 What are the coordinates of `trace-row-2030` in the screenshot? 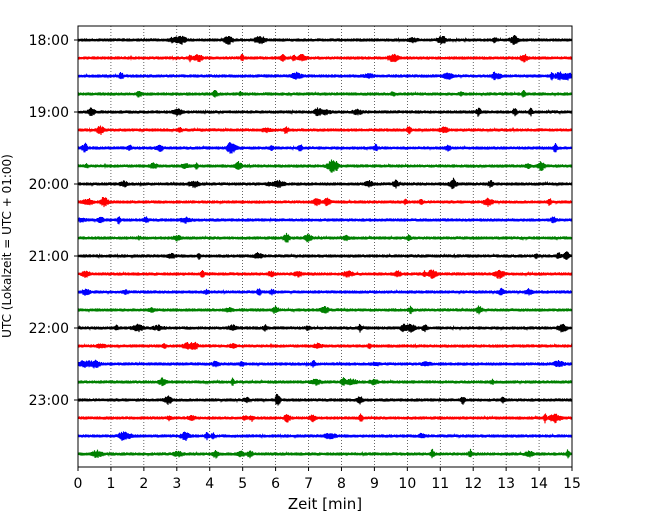 It's located at (325, 220).